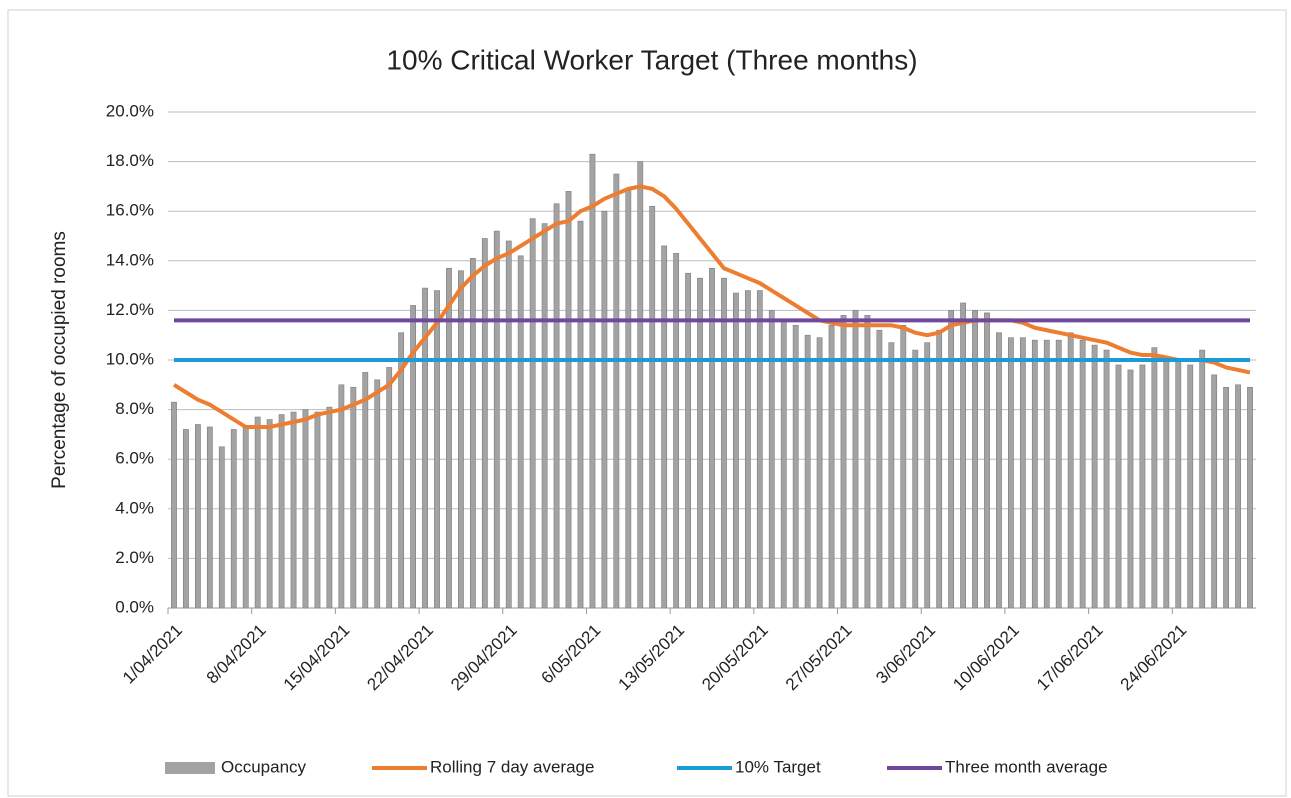  What do you see at coordinates (130, 210) in the screenshot?
I see `y-tick-label: 16.0%` at bounding box center [130, 210].